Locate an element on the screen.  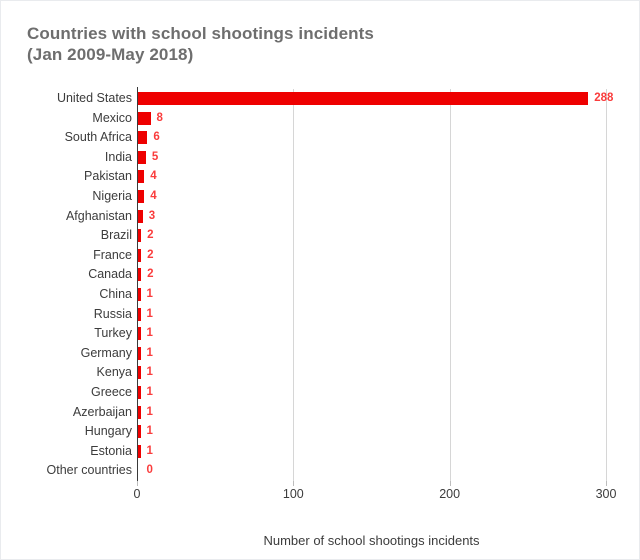
bar-afghanistan is located at coordinates (140, 216).